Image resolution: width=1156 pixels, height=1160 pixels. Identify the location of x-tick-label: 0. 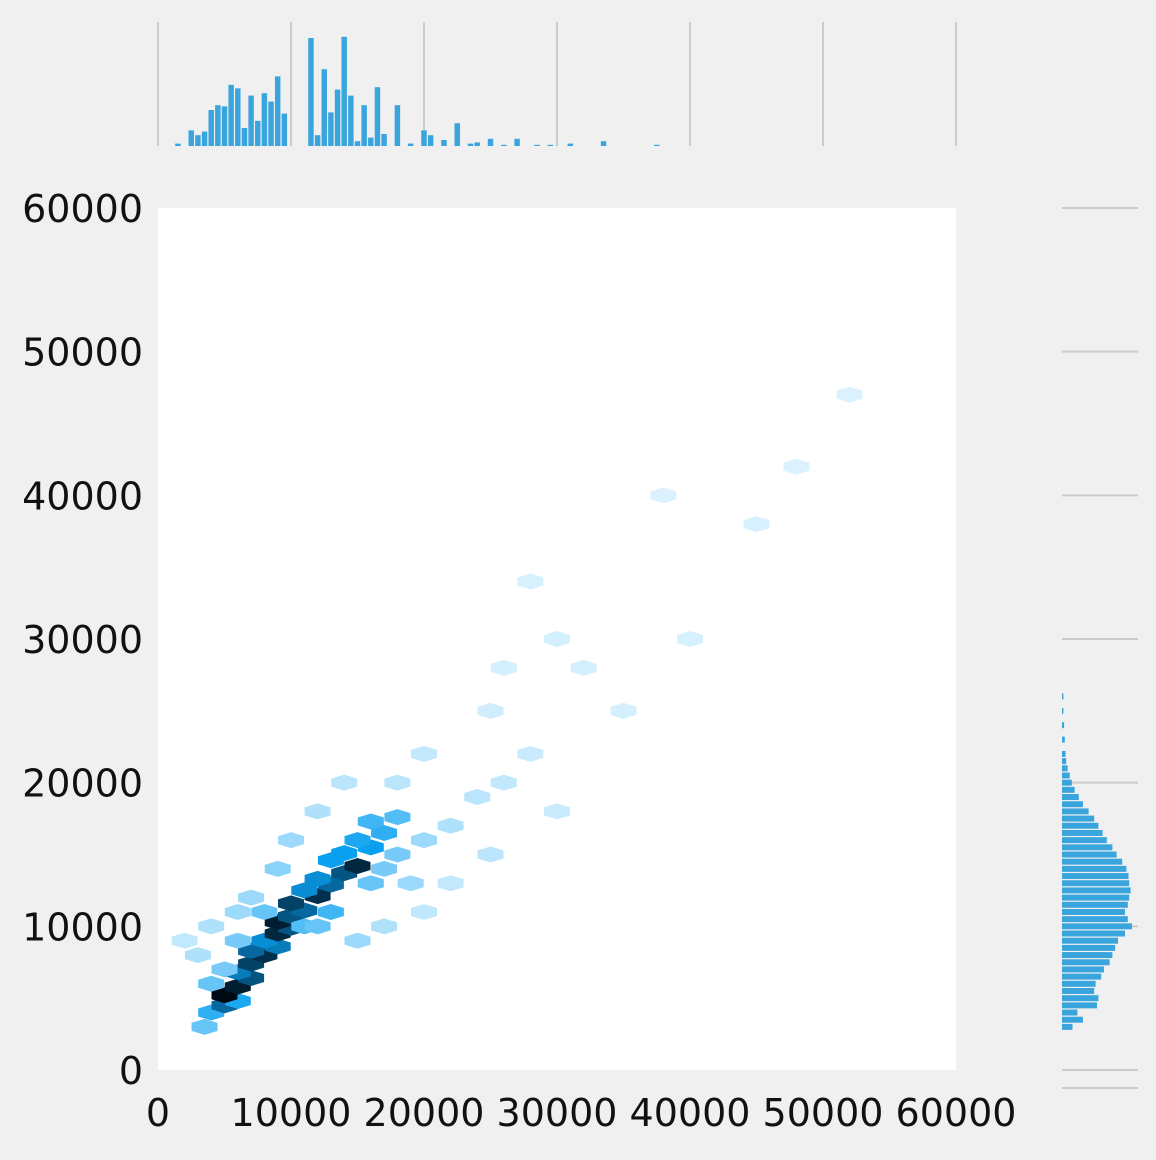
(158, 1113).